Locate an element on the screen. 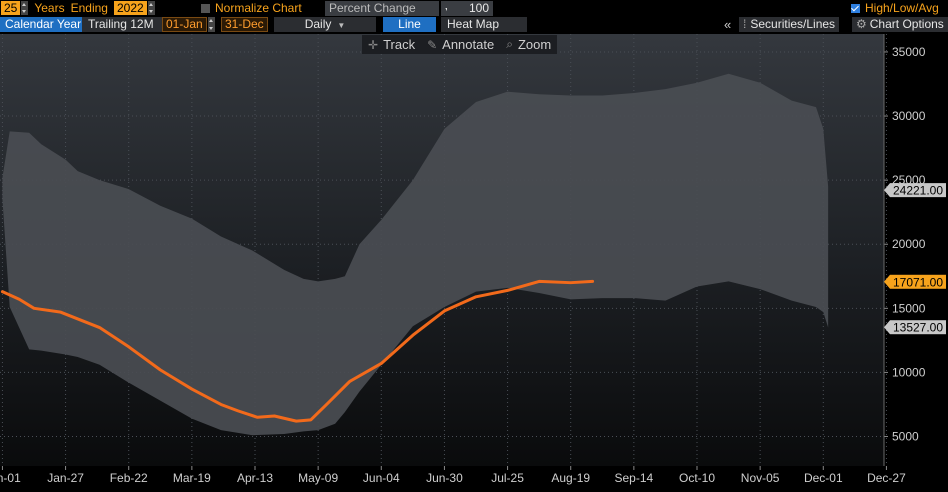 Image resolution: width=948 pixels, height=492 pixels. start-date-field: 01-Jan is located at coordinates (188, 24).